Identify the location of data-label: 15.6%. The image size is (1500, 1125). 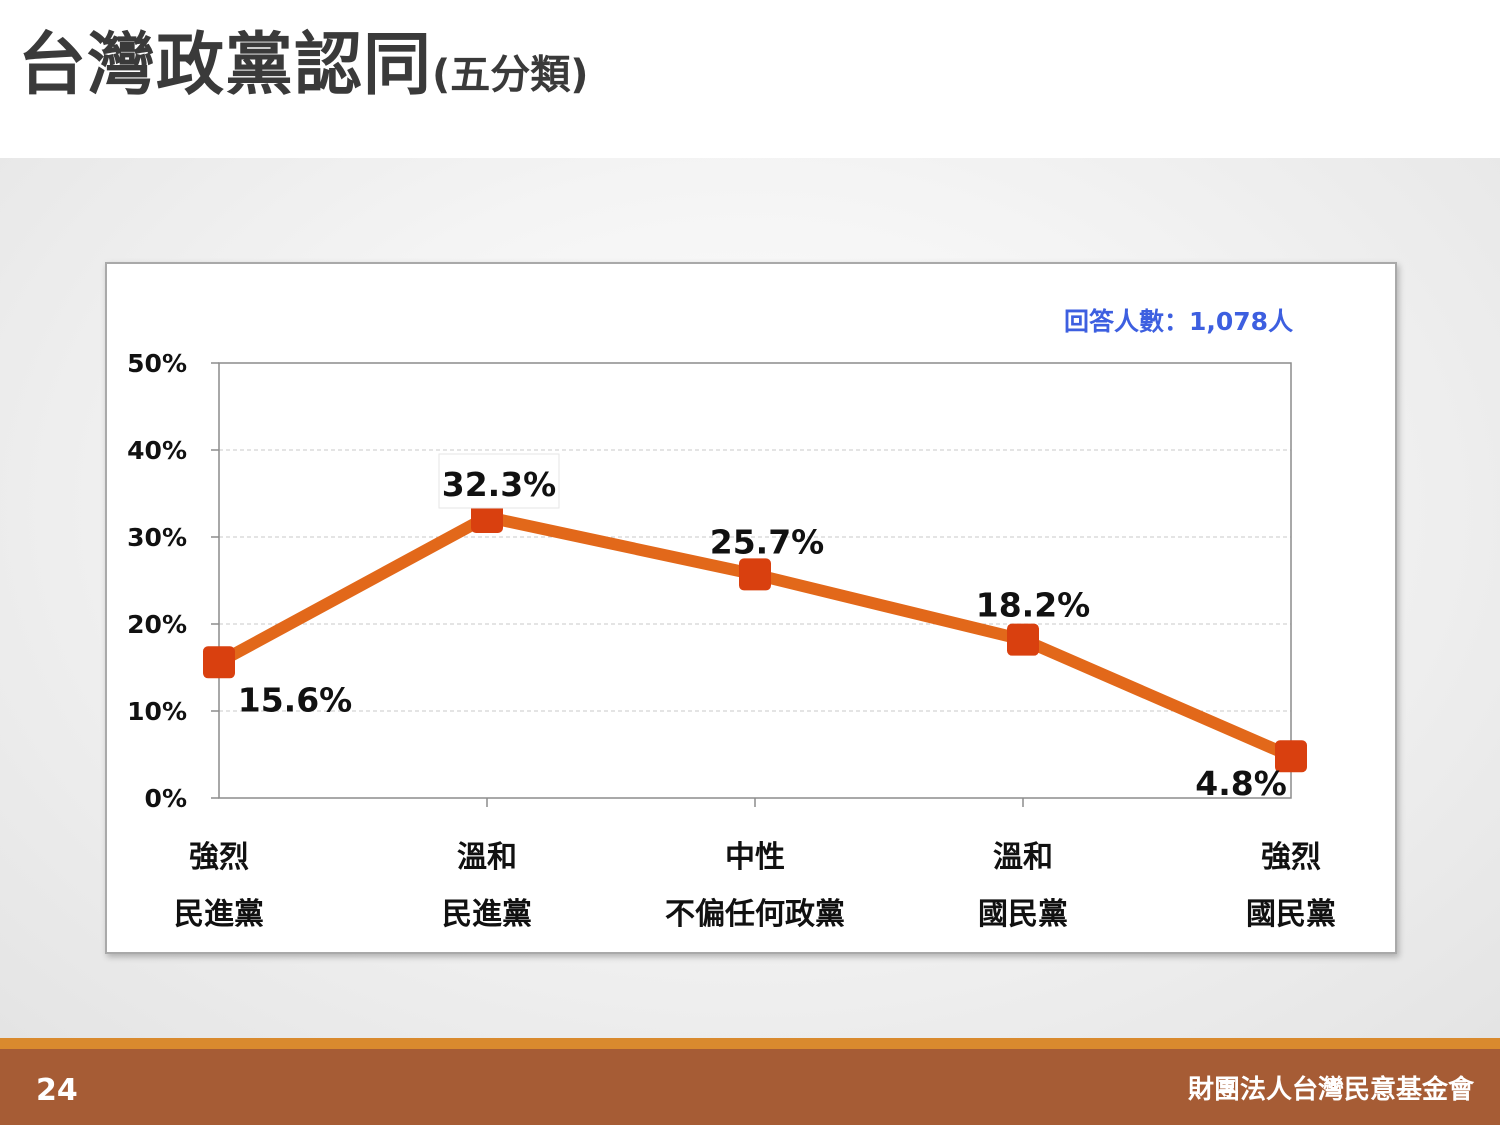
(295, 699).